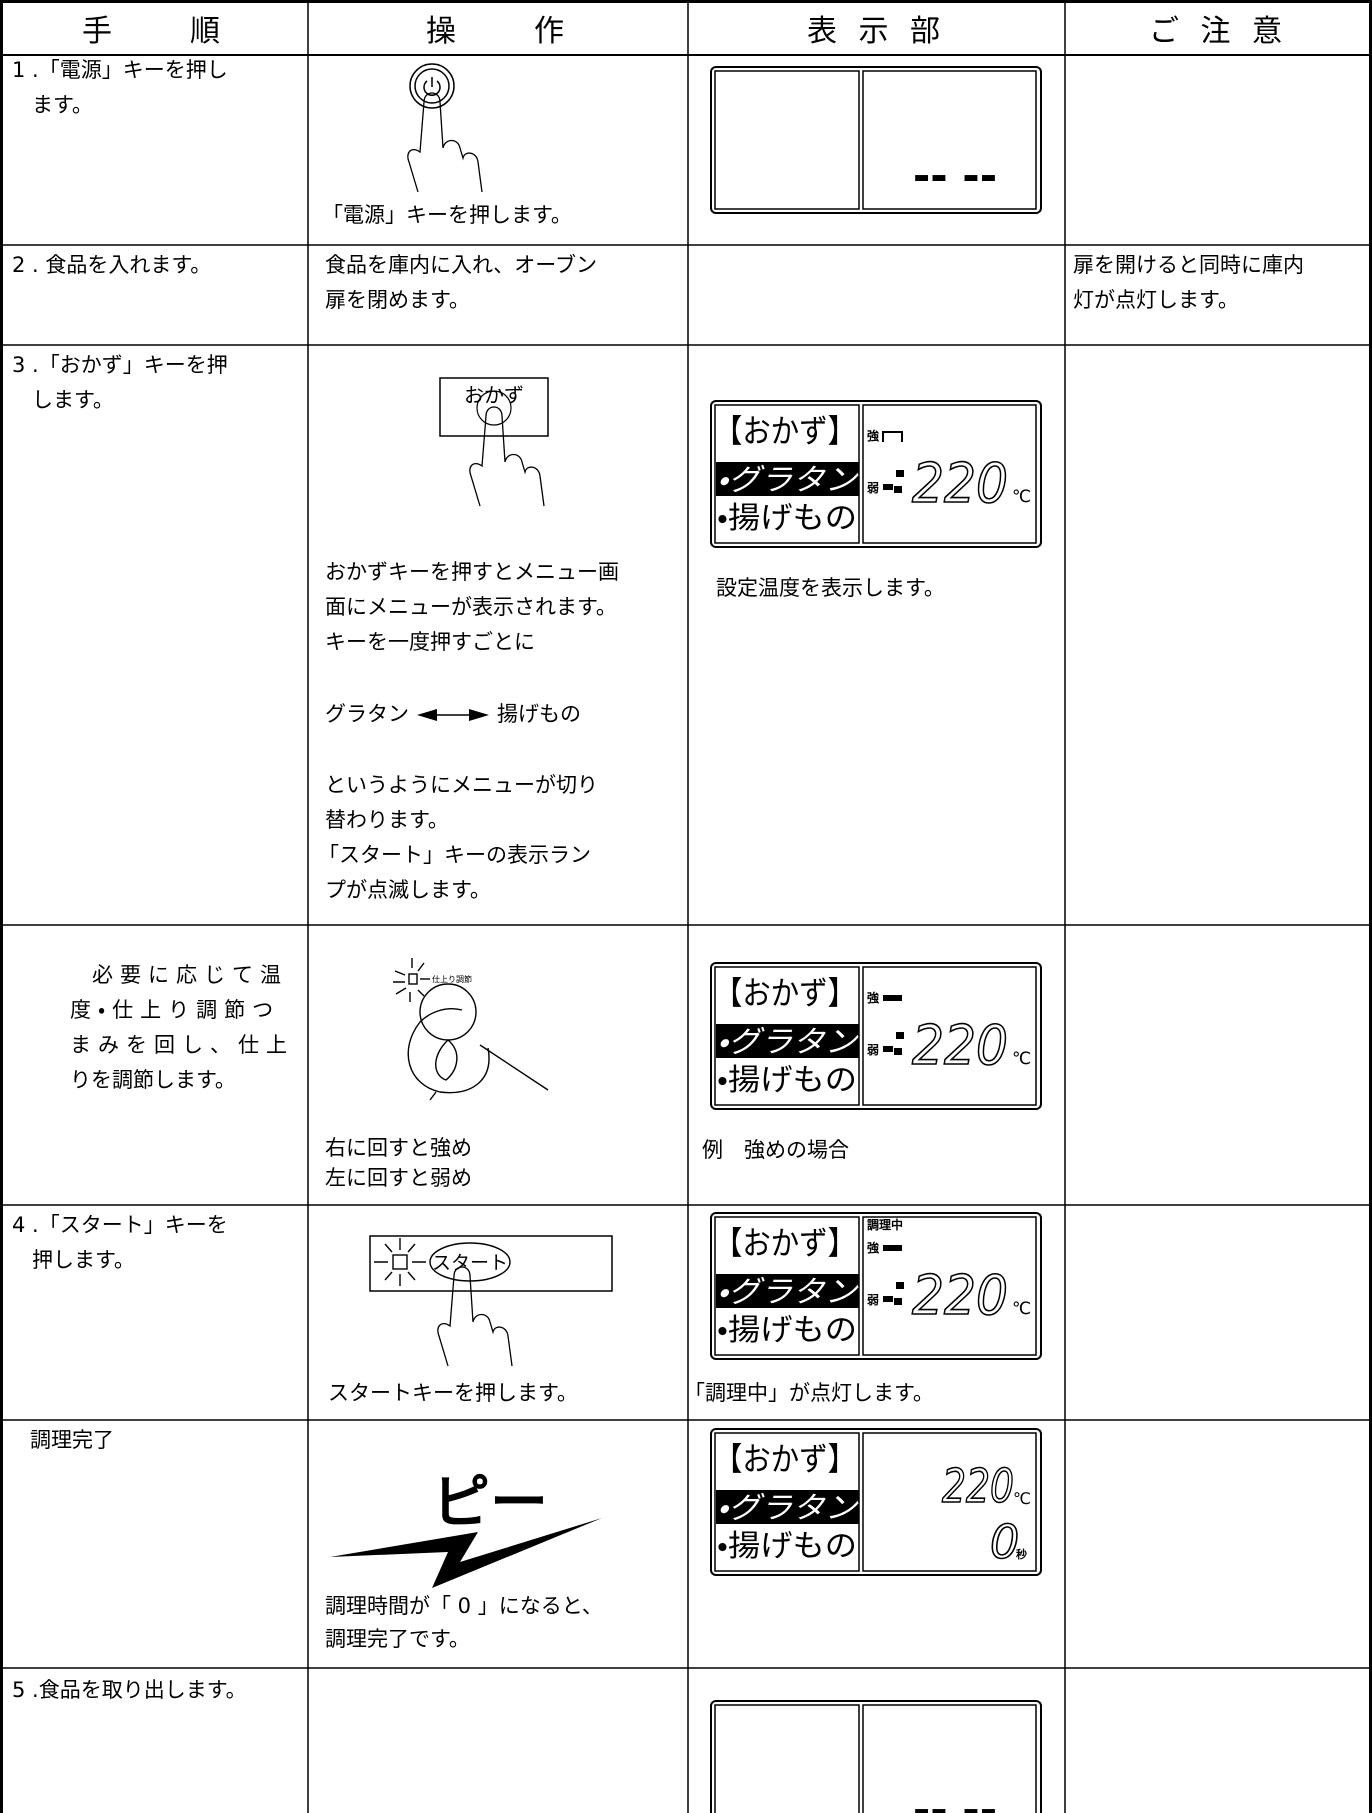  I want to click on cycle-arrow, so click(453, 714).